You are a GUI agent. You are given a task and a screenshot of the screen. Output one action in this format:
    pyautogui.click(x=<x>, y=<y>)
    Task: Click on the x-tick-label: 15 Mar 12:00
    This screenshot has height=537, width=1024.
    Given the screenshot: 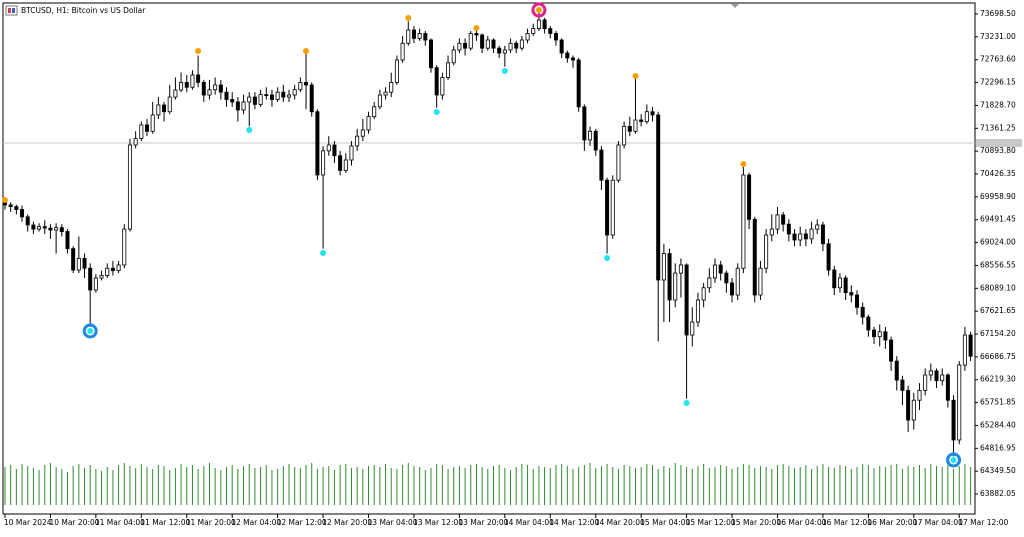 What is the action you would take?
    pyautogui.click(x=711, y=522)
    